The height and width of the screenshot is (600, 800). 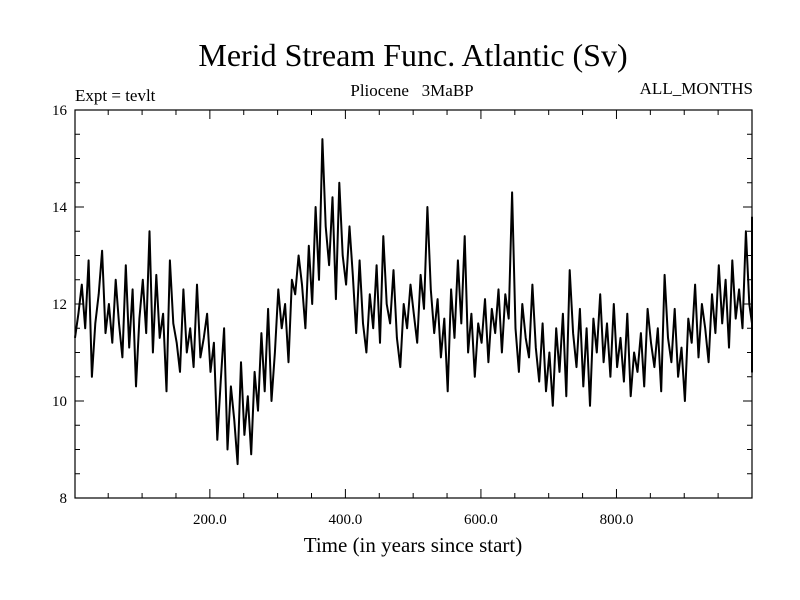 I want to click on x-tick-label: 800.0, so click(x=617, y=520).